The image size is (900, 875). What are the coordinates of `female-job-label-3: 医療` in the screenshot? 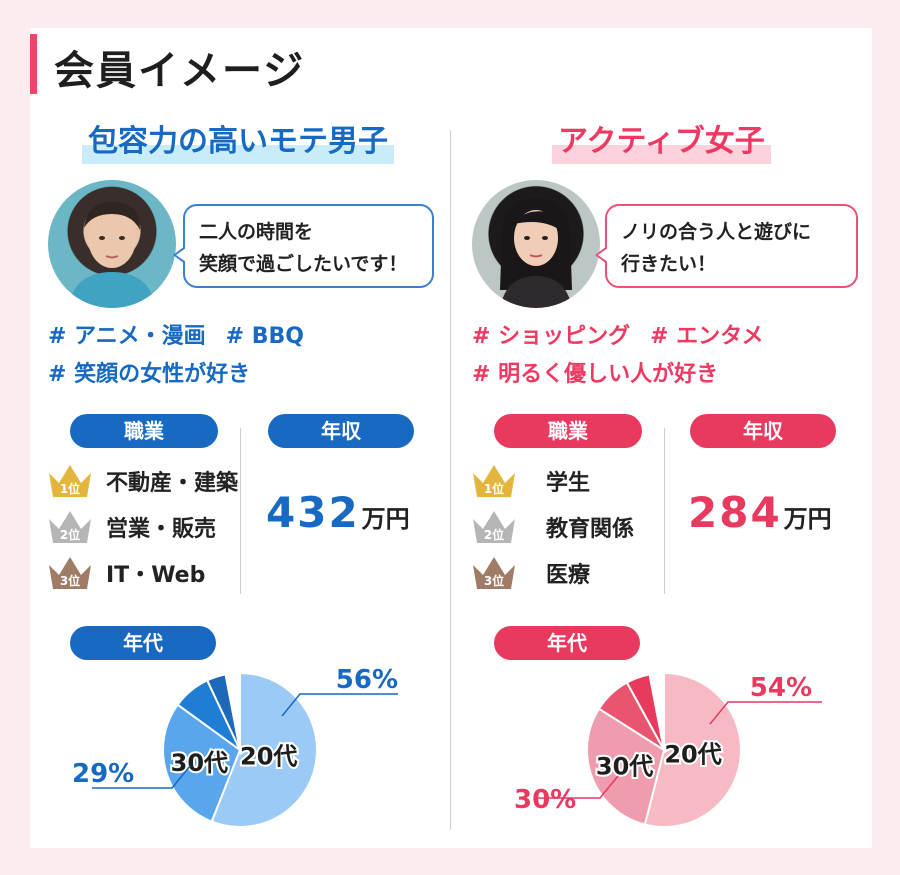 It's located at (568, 575).